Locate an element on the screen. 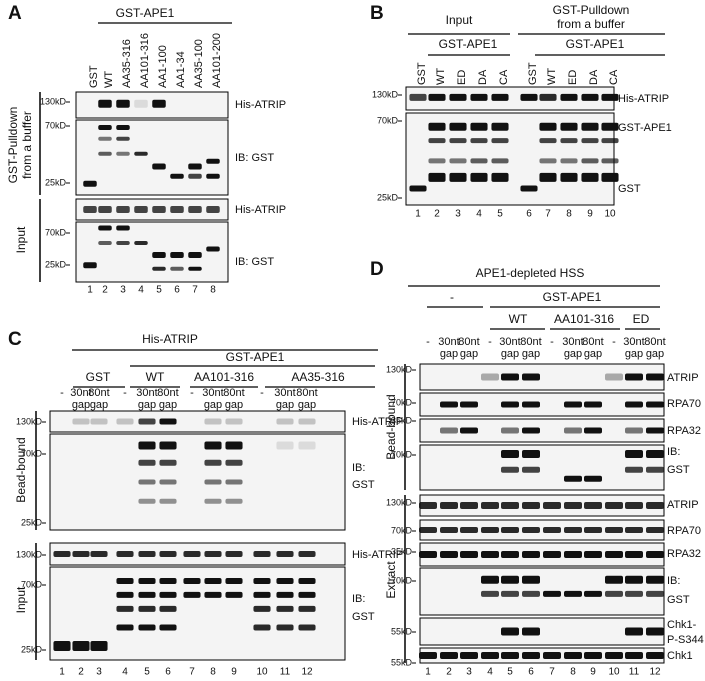  lane-number: 5 is located at coordinates (147, 672).